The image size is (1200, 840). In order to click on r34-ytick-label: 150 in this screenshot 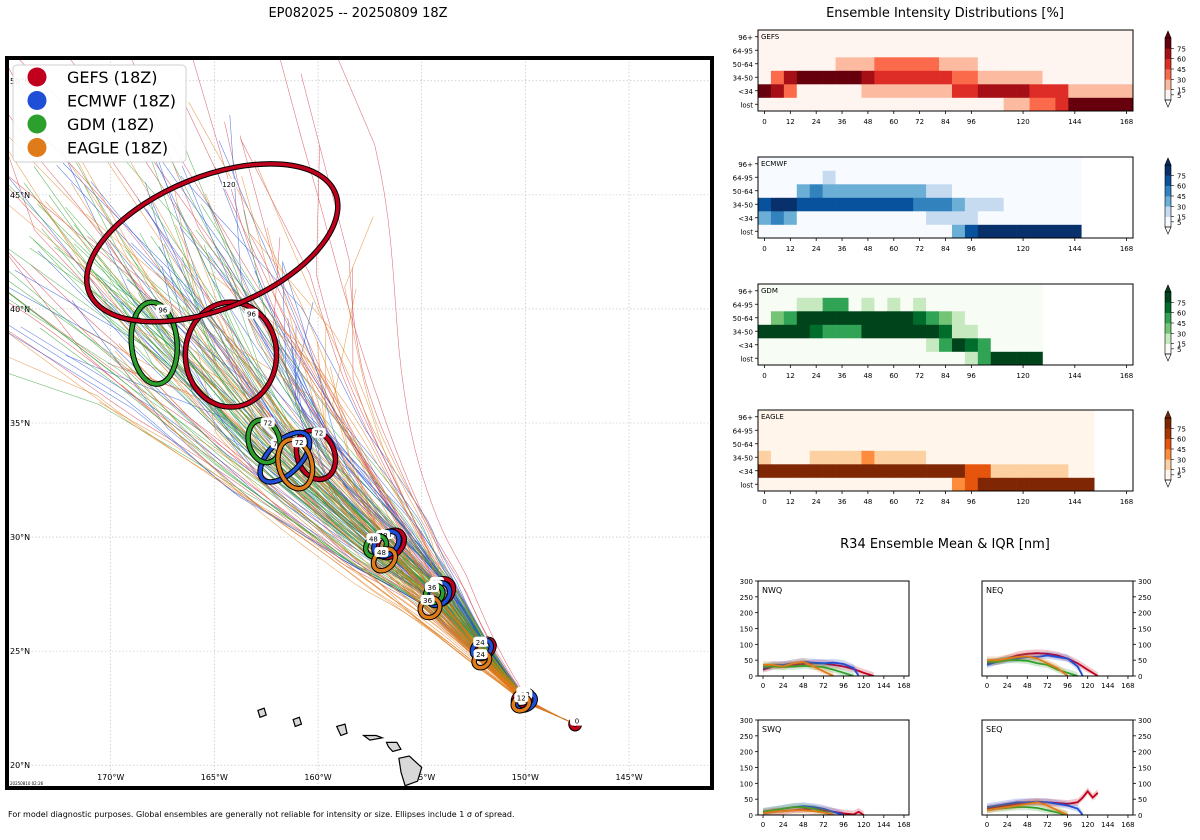, I will do `click(746, 630)`.